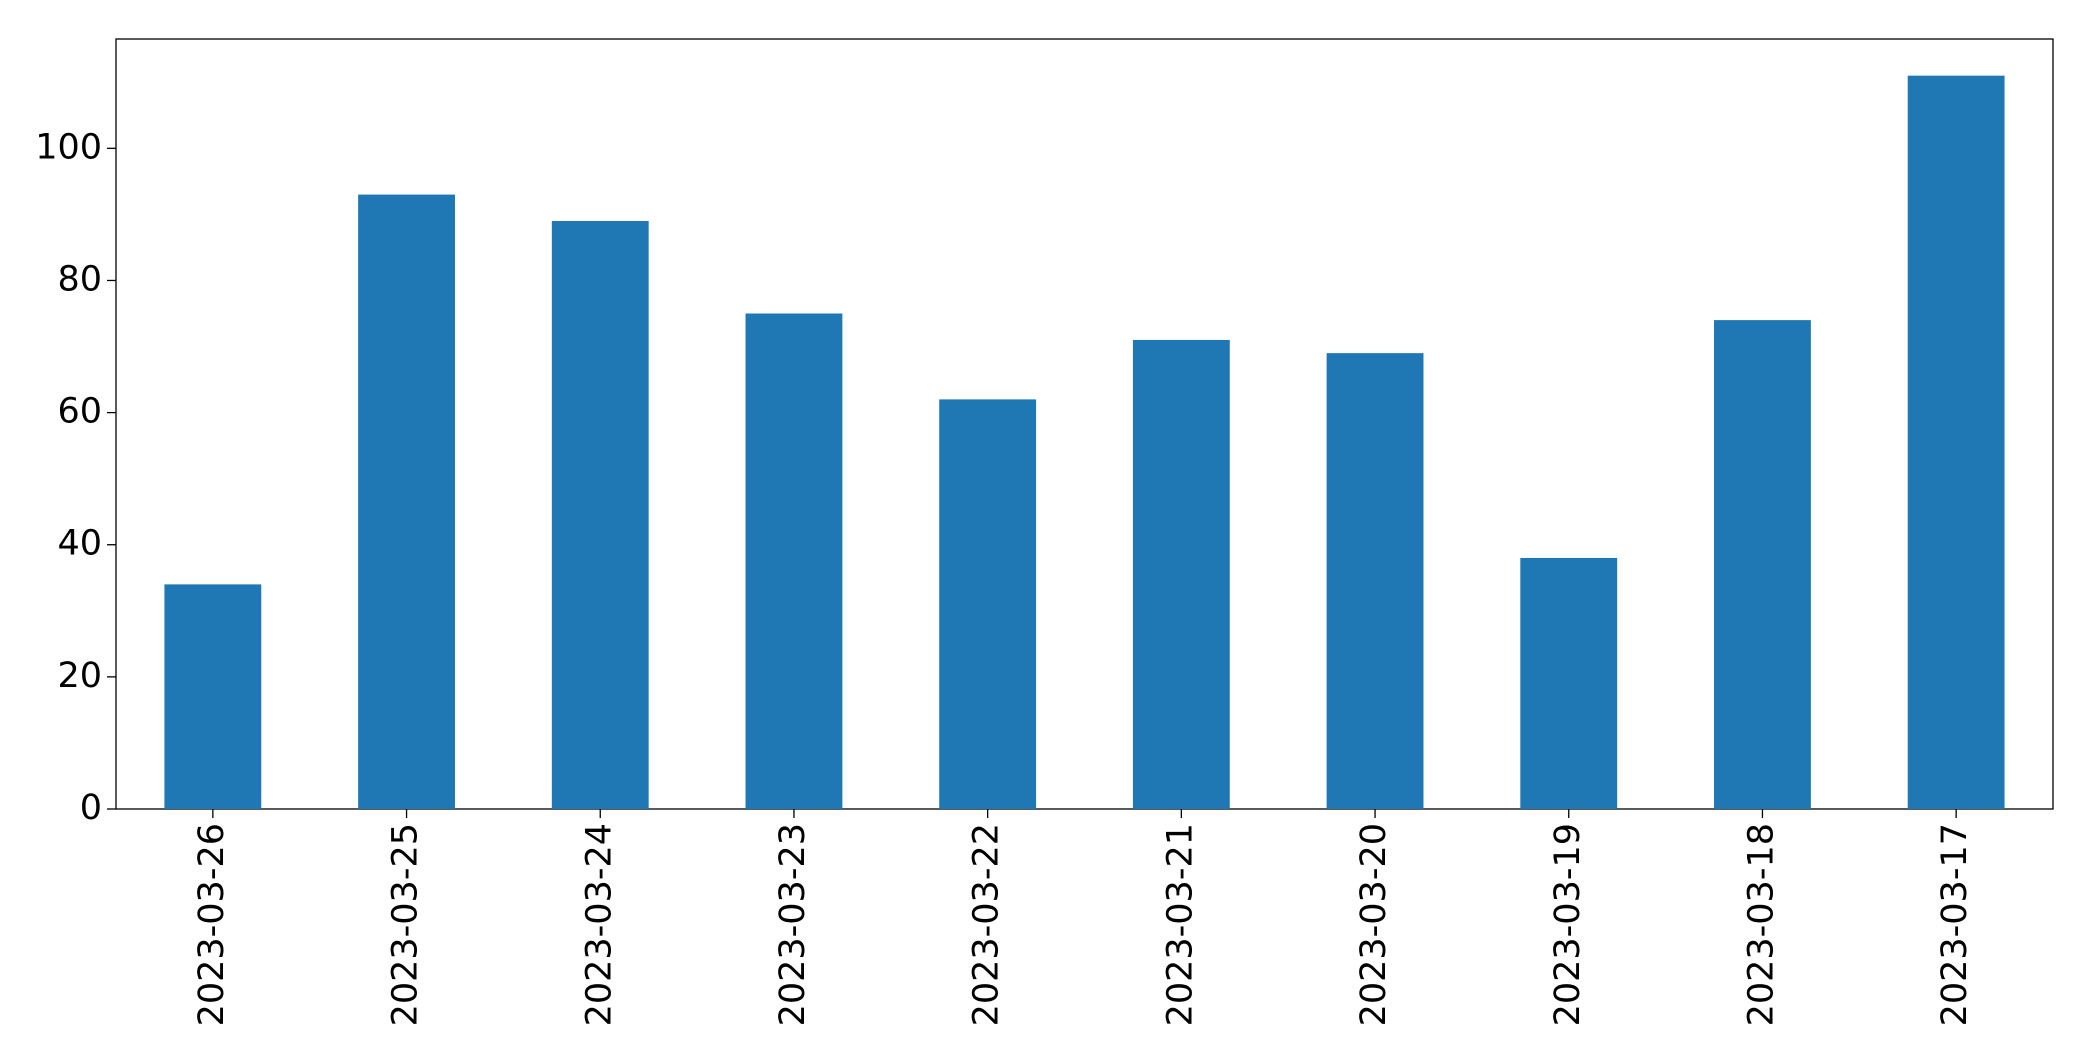 The width and height of the screenshot is (2093, 1061). What do you see at coordinates (79, 412) in the screenshot?
I see `y-tick-label: 60` at bounding box center [79, 412].